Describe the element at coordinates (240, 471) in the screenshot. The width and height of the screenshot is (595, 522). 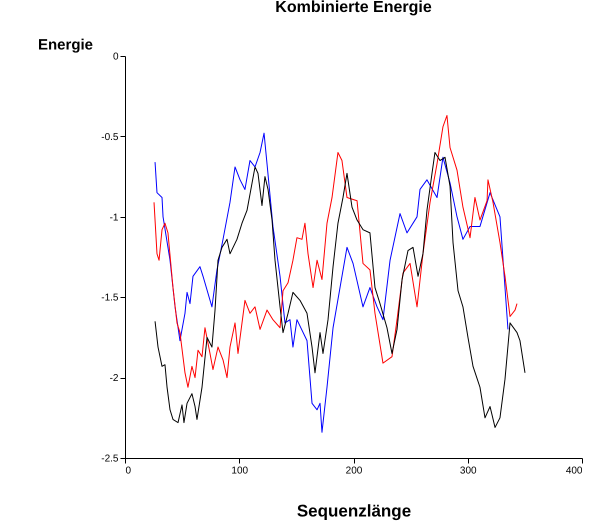
I see `x-tick-label: 100` at that location.